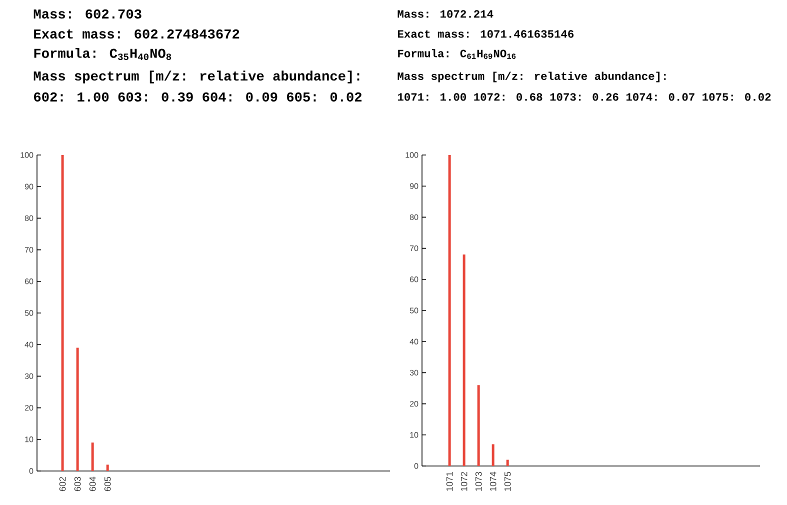  Describe the element at coordinates (62, 484) in the screenshot. I see `x-tick-label: 602` at that location.